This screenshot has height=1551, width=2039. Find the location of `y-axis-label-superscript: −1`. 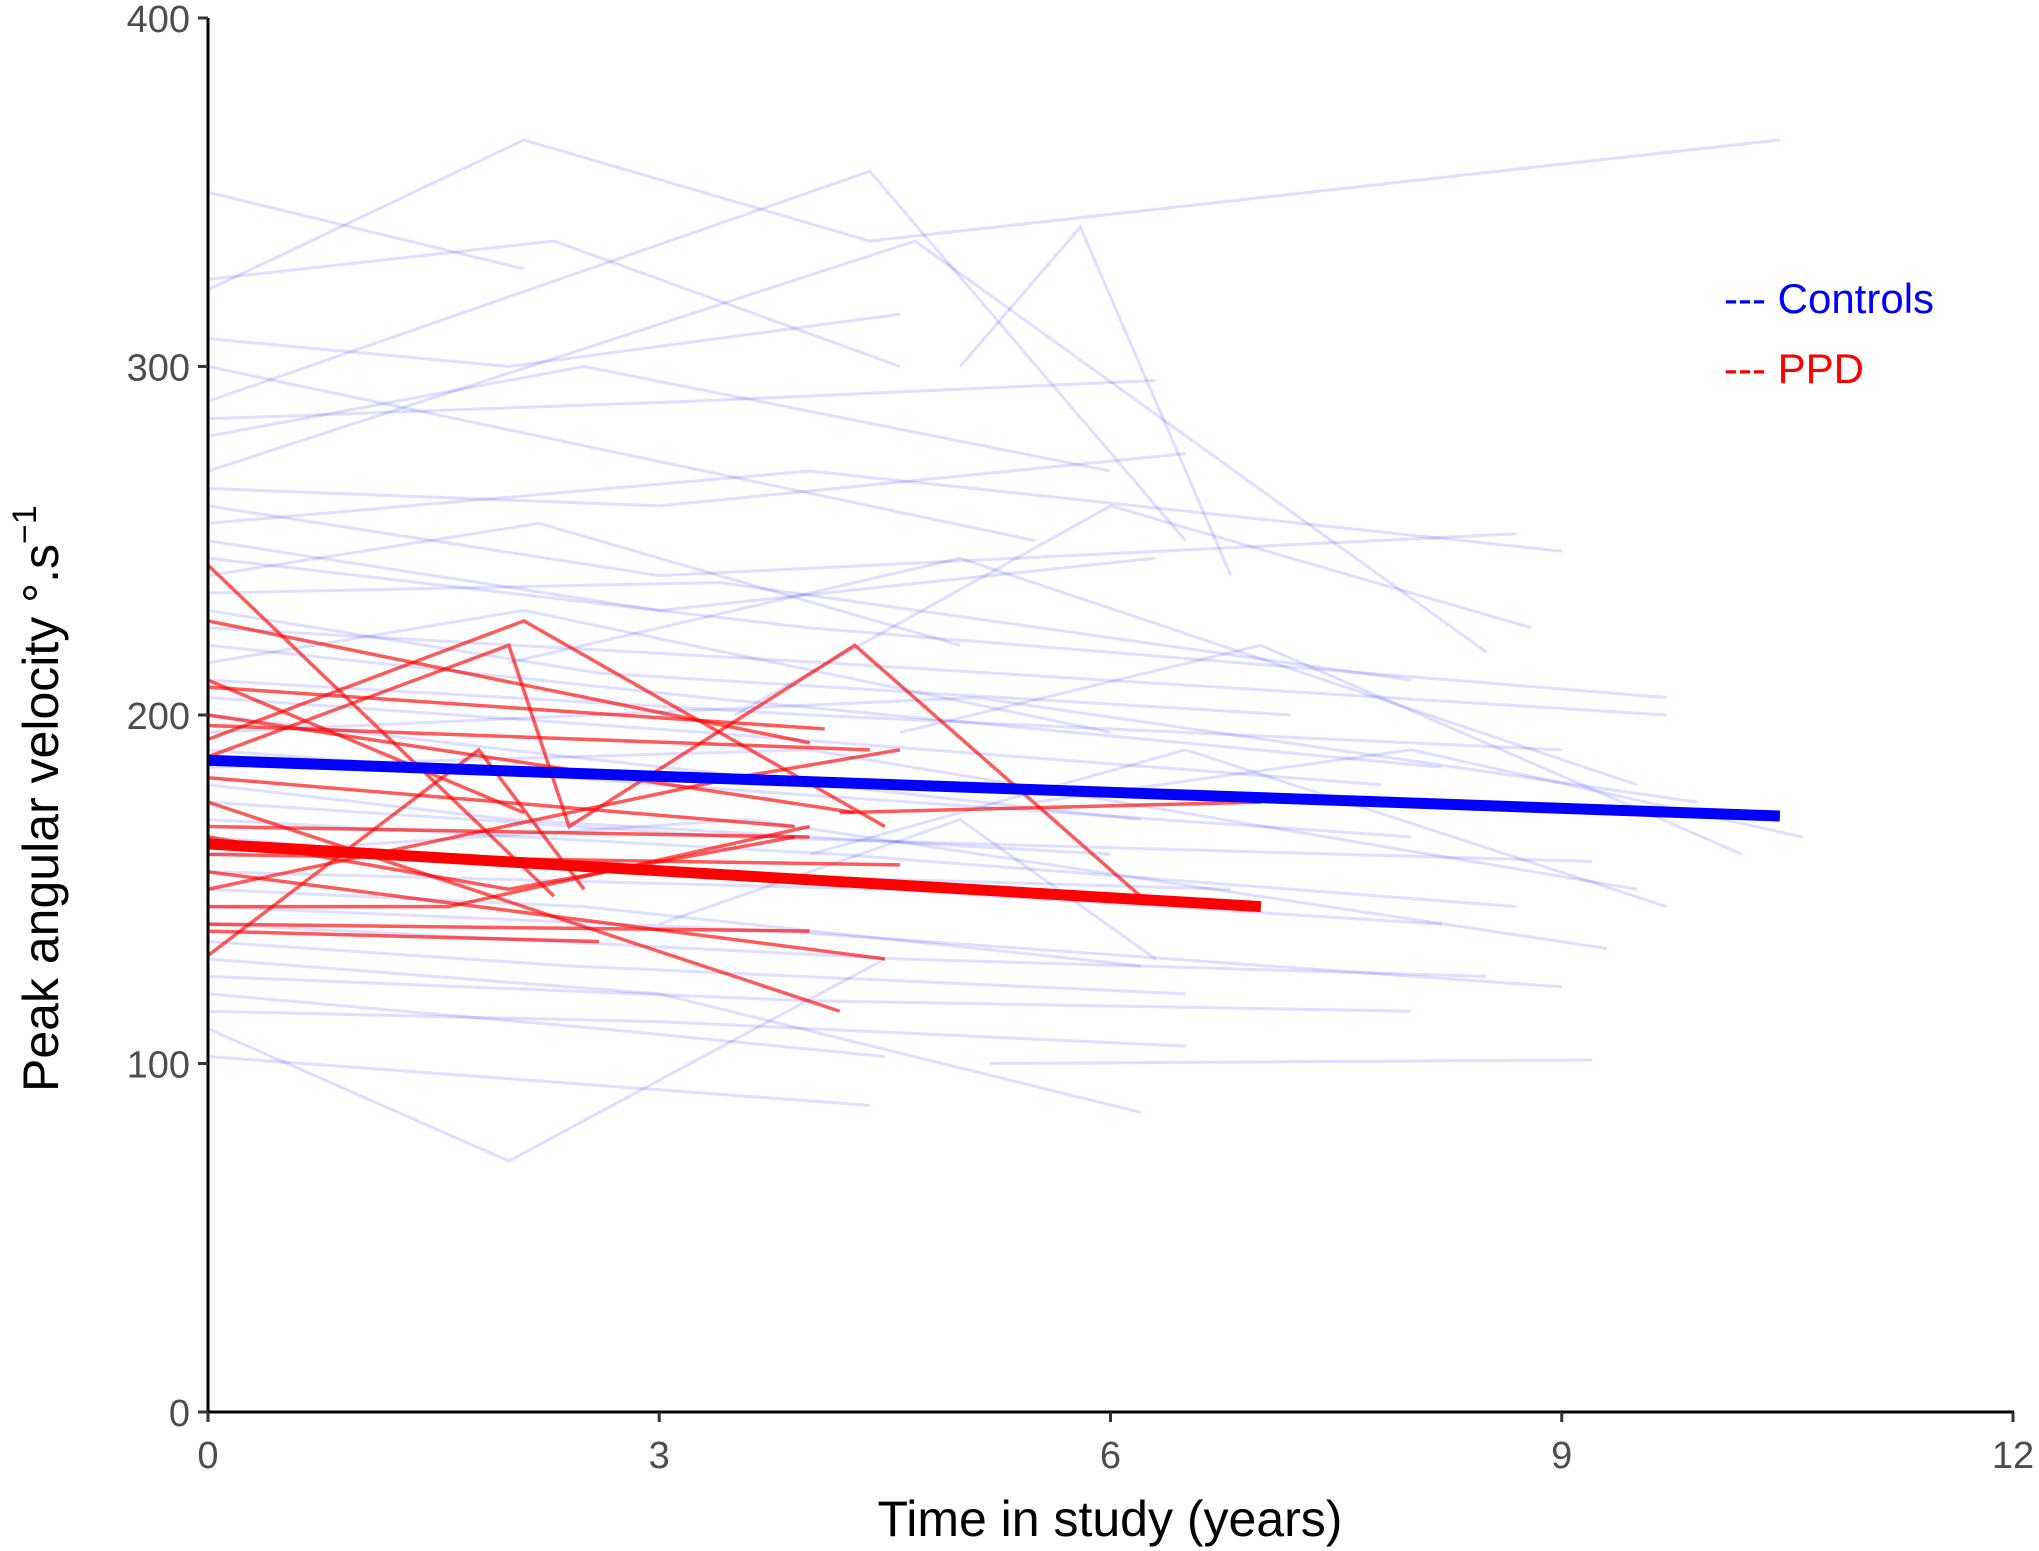

y-axis-label-superscript: −1 is located at coordinates (25, 524).